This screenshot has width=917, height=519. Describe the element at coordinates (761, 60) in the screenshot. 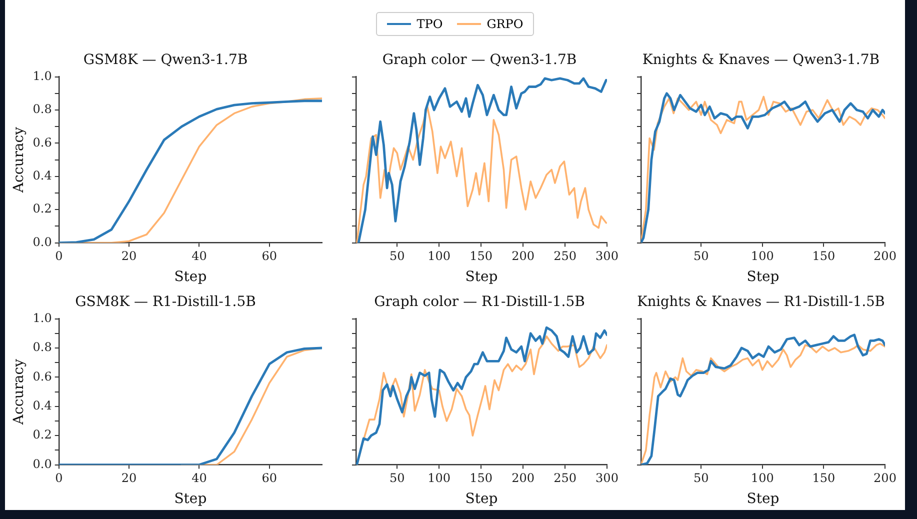

I see `chart-title: Knights & Knaves — Qwen3-1.7B` at that location.